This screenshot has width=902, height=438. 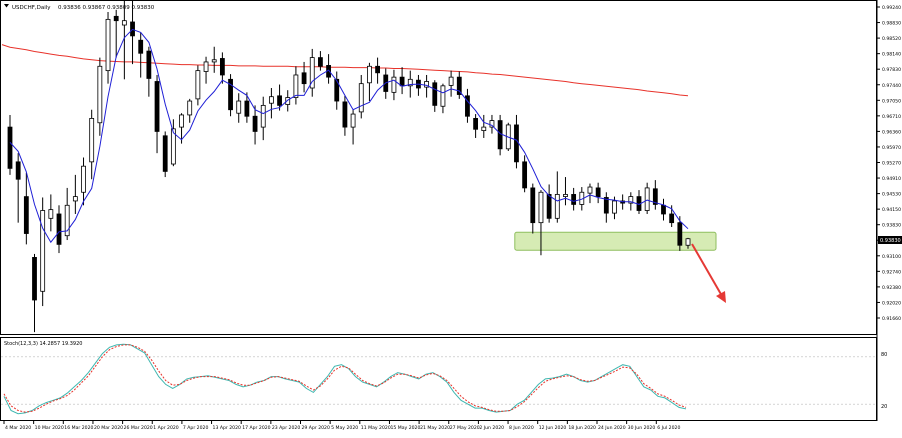 What do you see at coordinates (642, 428) in the screenshot?
I see `time-tick-label: 30 Jun 2020` at bounding box center [642, 428].